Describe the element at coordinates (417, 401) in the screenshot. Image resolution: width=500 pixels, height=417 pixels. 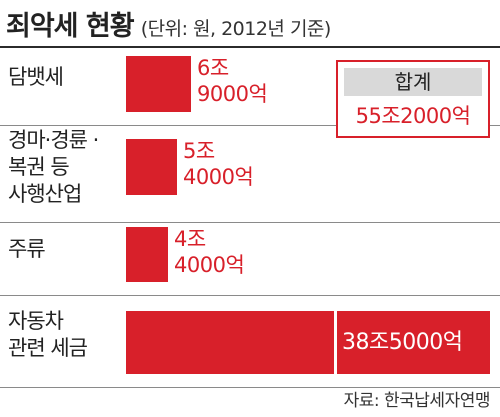
I see `source-note: 자료: 한국납세자연맹` at that location.